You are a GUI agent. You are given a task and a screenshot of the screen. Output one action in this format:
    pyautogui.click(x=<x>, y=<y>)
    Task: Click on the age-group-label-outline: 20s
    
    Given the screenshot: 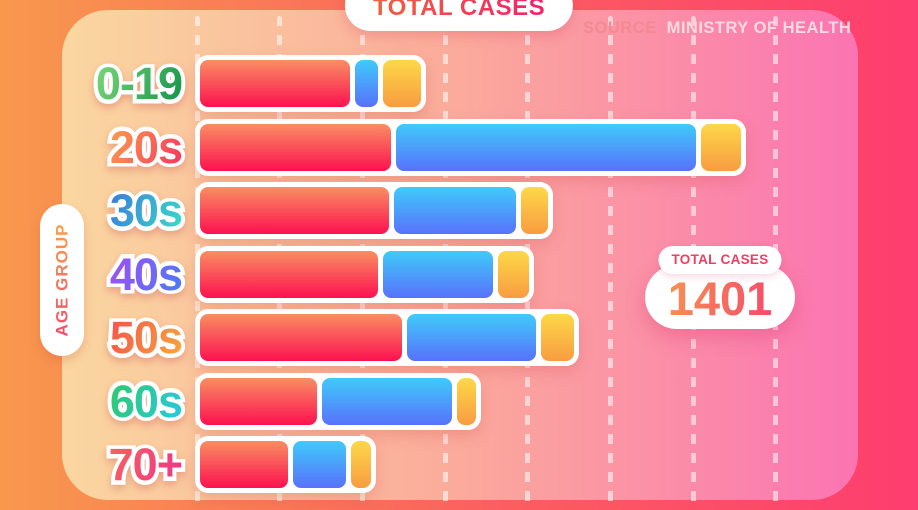 What is the action you would take?
    pyautogui.click(x=146, y=147)
    